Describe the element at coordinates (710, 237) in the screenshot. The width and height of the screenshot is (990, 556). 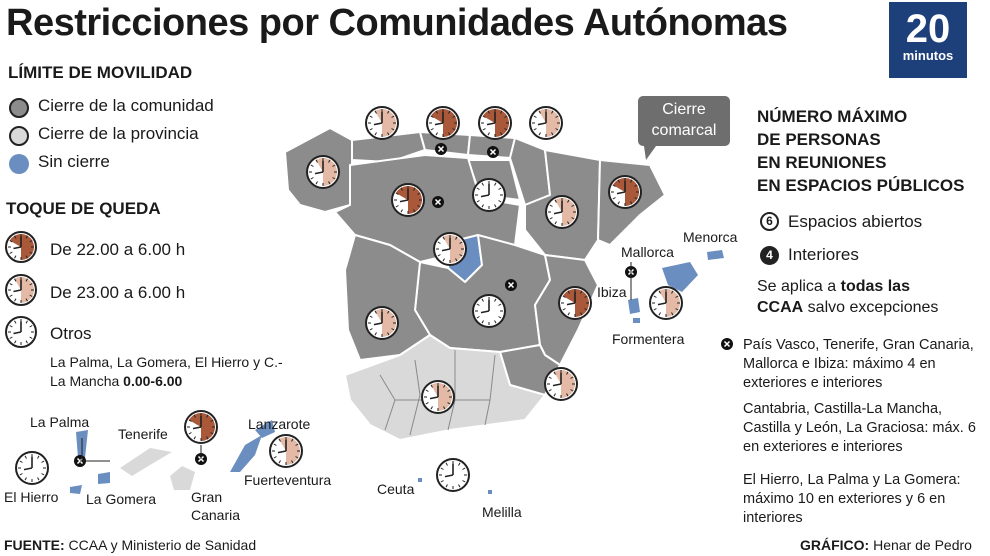
I see `label-menorca: Menorca` at that location.